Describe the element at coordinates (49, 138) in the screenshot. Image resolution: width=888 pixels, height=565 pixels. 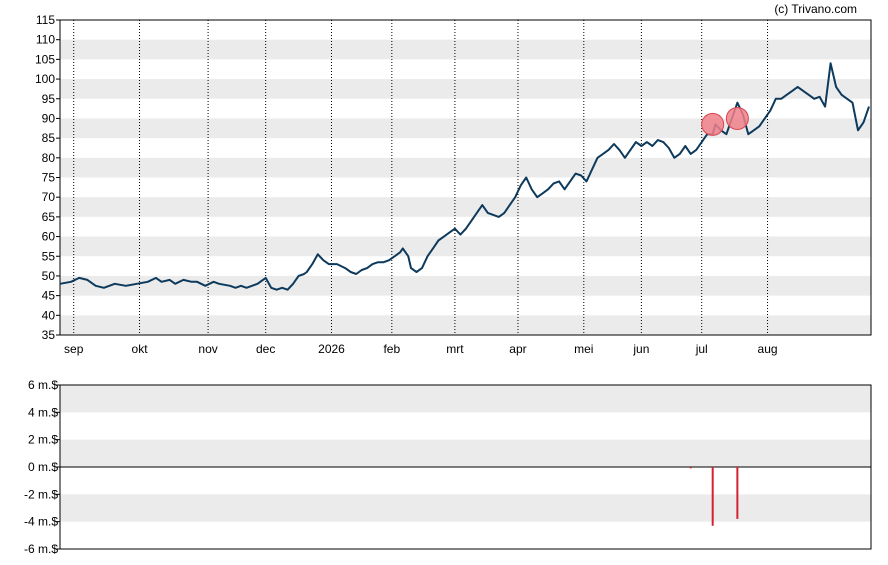
I see `y-tick-label: 85` at that location.